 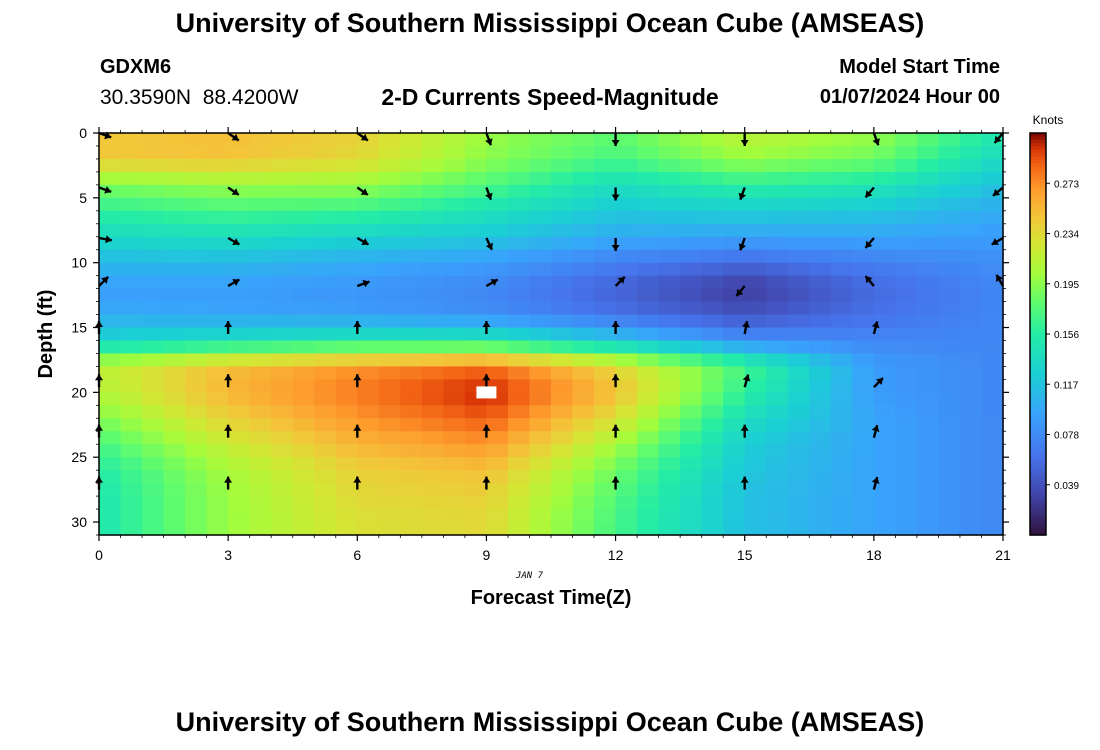 I want to click on position-marker, so click(x=486, y=392).